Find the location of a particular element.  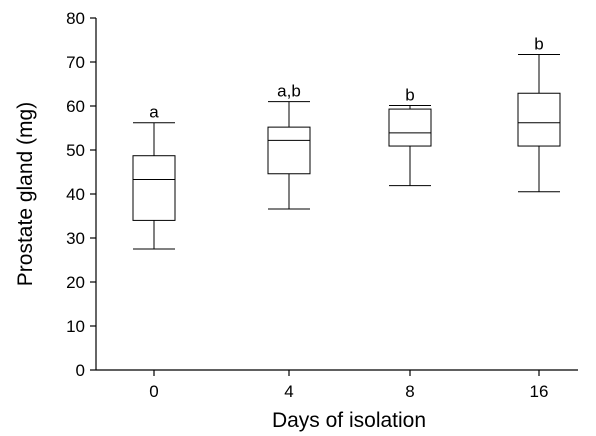

y-tick-label: 60 is located at coordinates (75, 106).